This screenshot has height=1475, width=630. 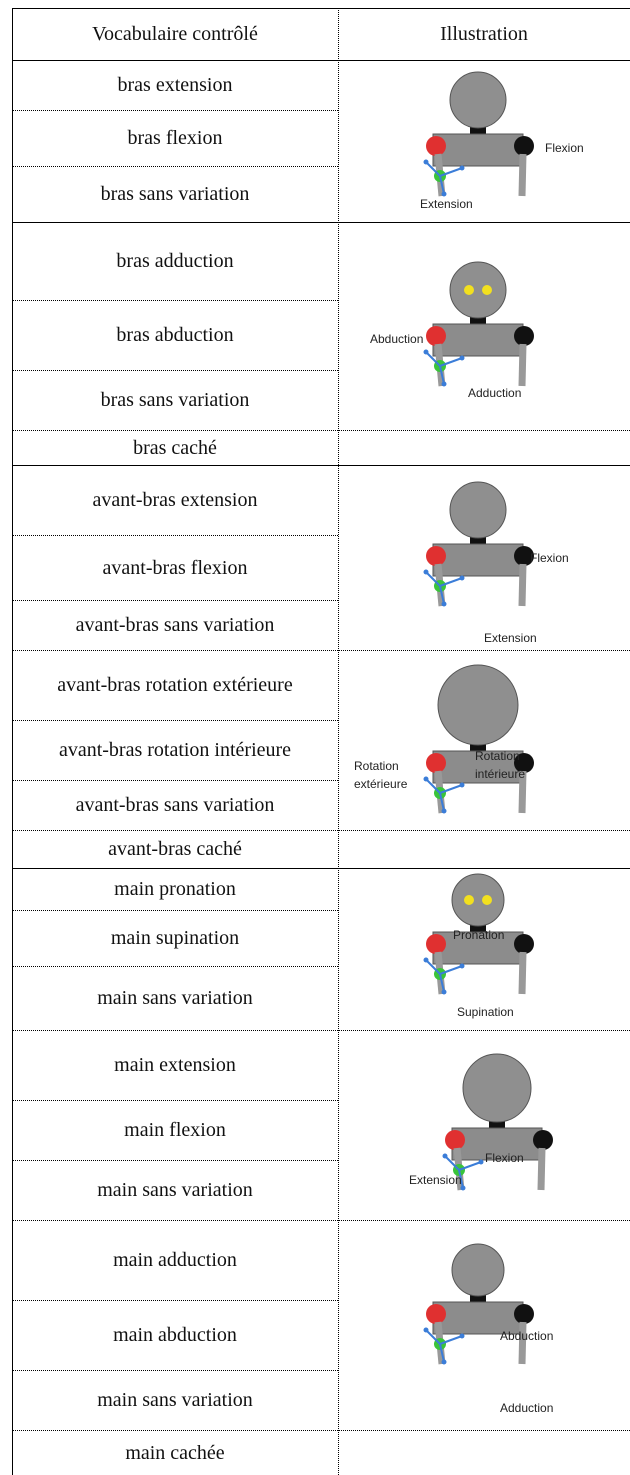 What do you see at coordinates (175, 1260) in the screenshot?
I see `vocabulary-cell: main adduction` at bounding box center [175, 1260].